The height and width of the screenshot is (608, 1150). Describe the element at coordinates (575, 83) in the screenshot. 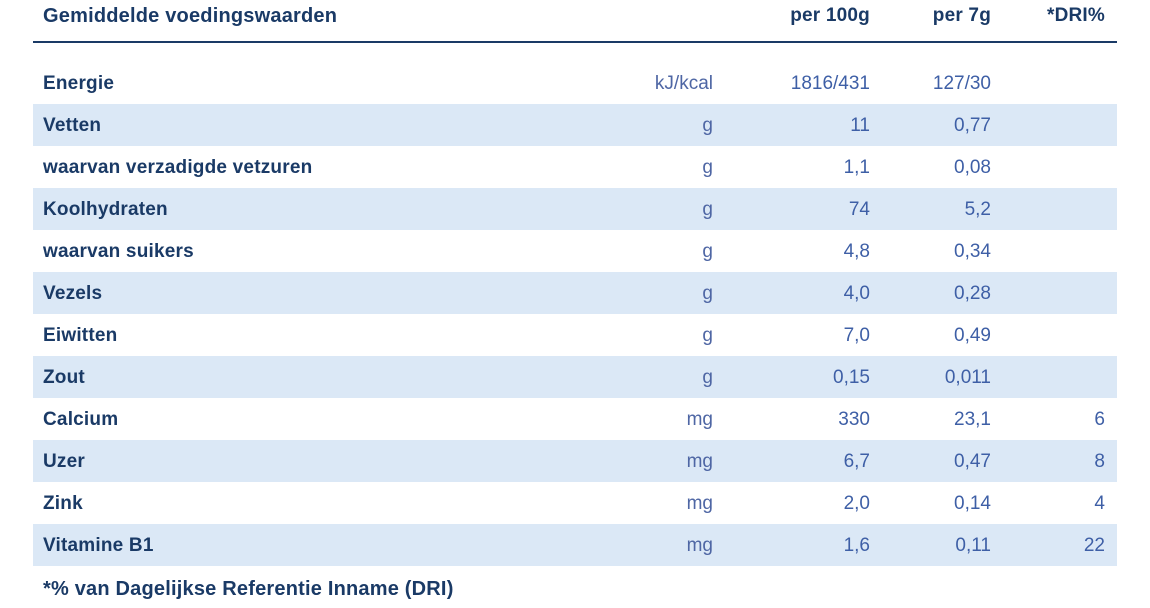

I see `table-row: Energie kJ/kcal 1816/431 127/30` at that location.